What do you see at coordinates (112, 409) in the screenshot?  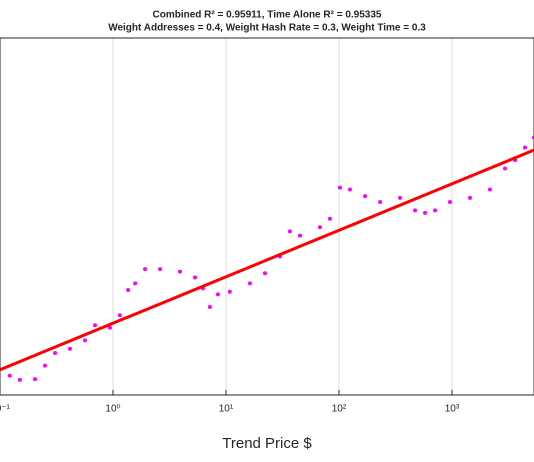 I see `x-tick-label: 10⁰` at bounding box center [112, 409].